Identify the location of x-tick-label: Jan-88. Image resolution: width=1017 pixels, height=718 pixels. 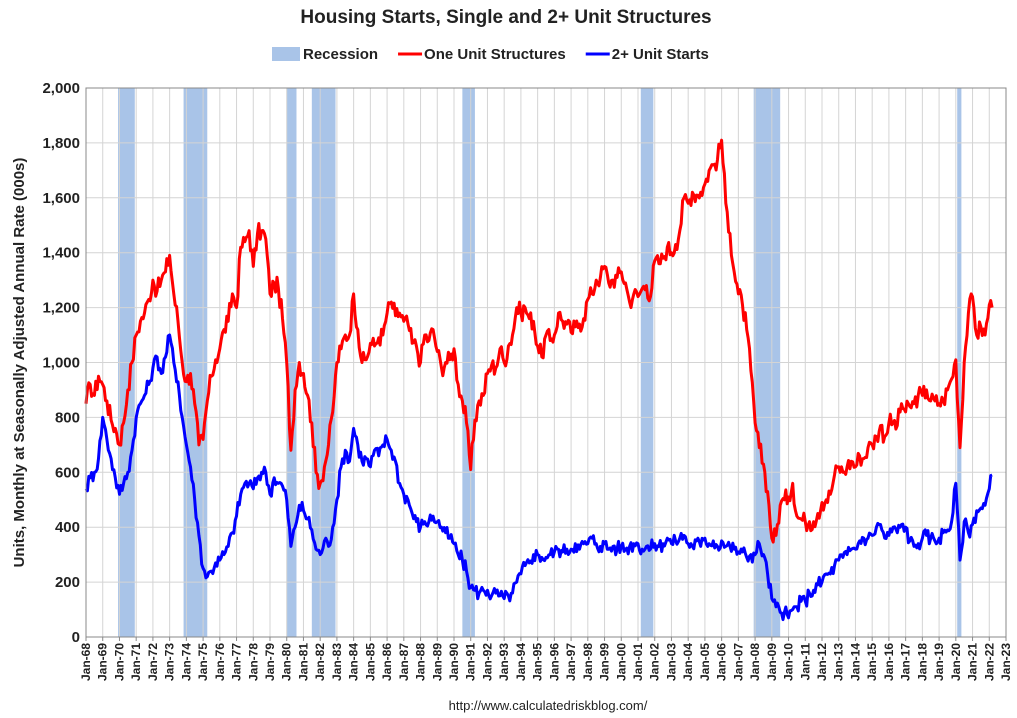
(421, 662).